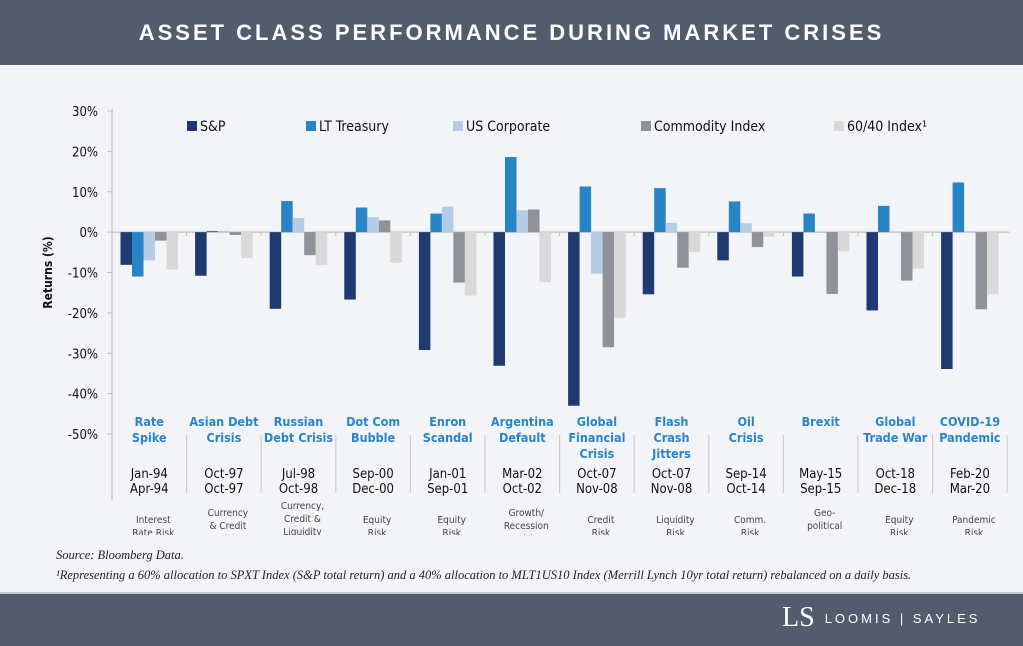 Image resolution: width=1023 pixels, height=646 pixels. I want to click on y-tick-label: -40%, so click(83, 395).